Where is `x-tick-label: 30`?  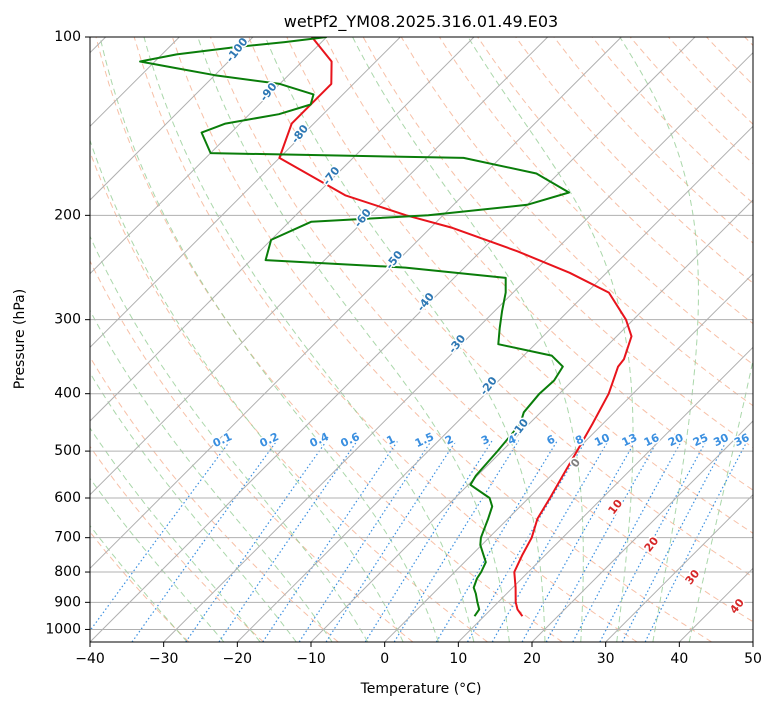
x-tick-label: 30 is located at coordinates (606, 659).